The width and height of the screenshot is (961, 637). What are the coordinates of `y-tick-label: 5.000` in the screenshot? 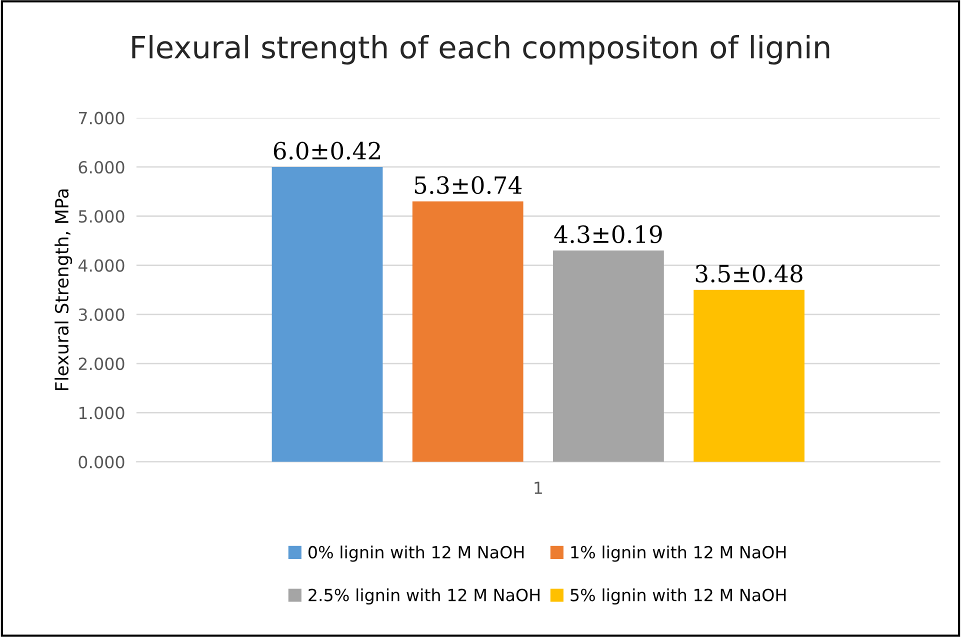 It's located at (101, 216).